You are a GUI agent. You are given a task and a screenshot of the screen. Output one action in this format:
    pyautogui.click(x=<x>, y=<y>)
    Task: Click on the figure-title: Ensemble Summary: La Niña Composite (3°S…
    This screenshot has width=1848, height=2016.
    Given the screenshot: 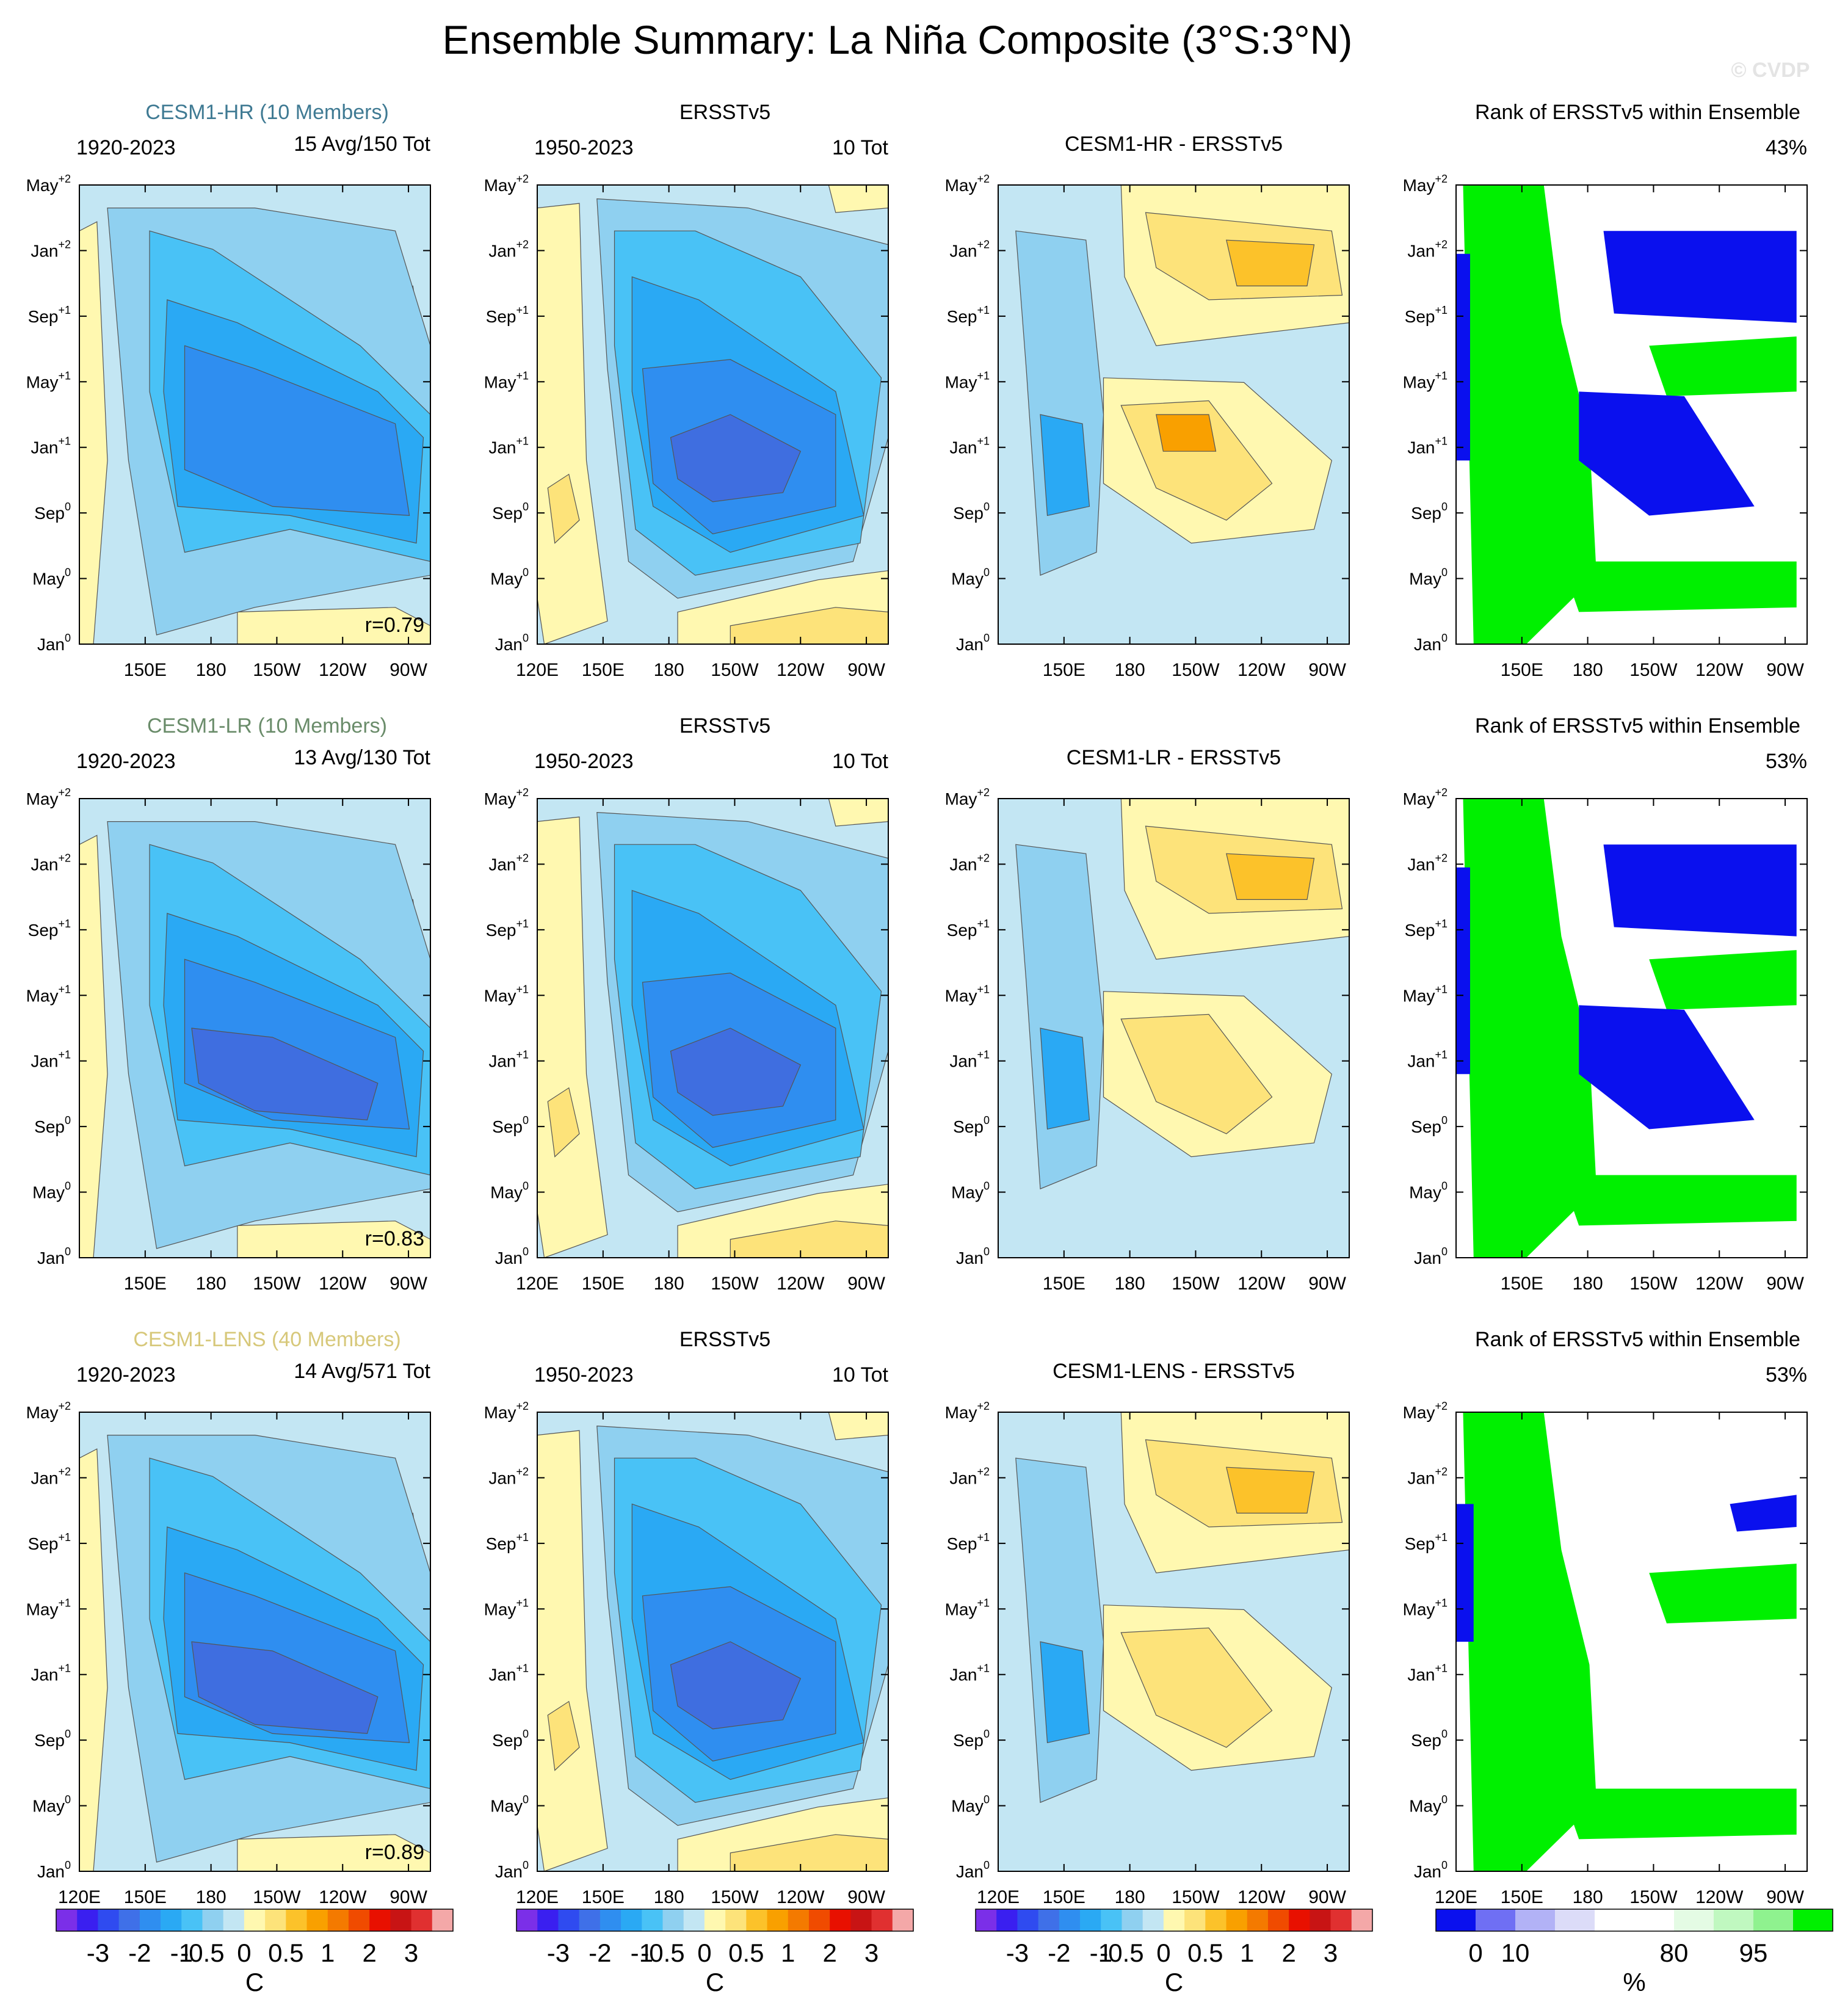 What is the action you would take?
    pyautogui.click(x=898, y=39)
    